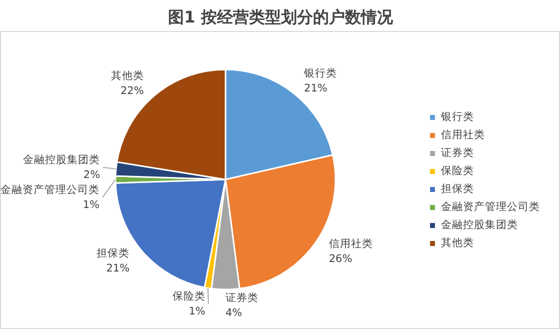 Image resolution: width=560 pixels, height=330 pixels. Describe the element at coordinates (281, 17) in the screenshot. I see `chart-title: 图1 按经营类型划分的户数情况` at that location.